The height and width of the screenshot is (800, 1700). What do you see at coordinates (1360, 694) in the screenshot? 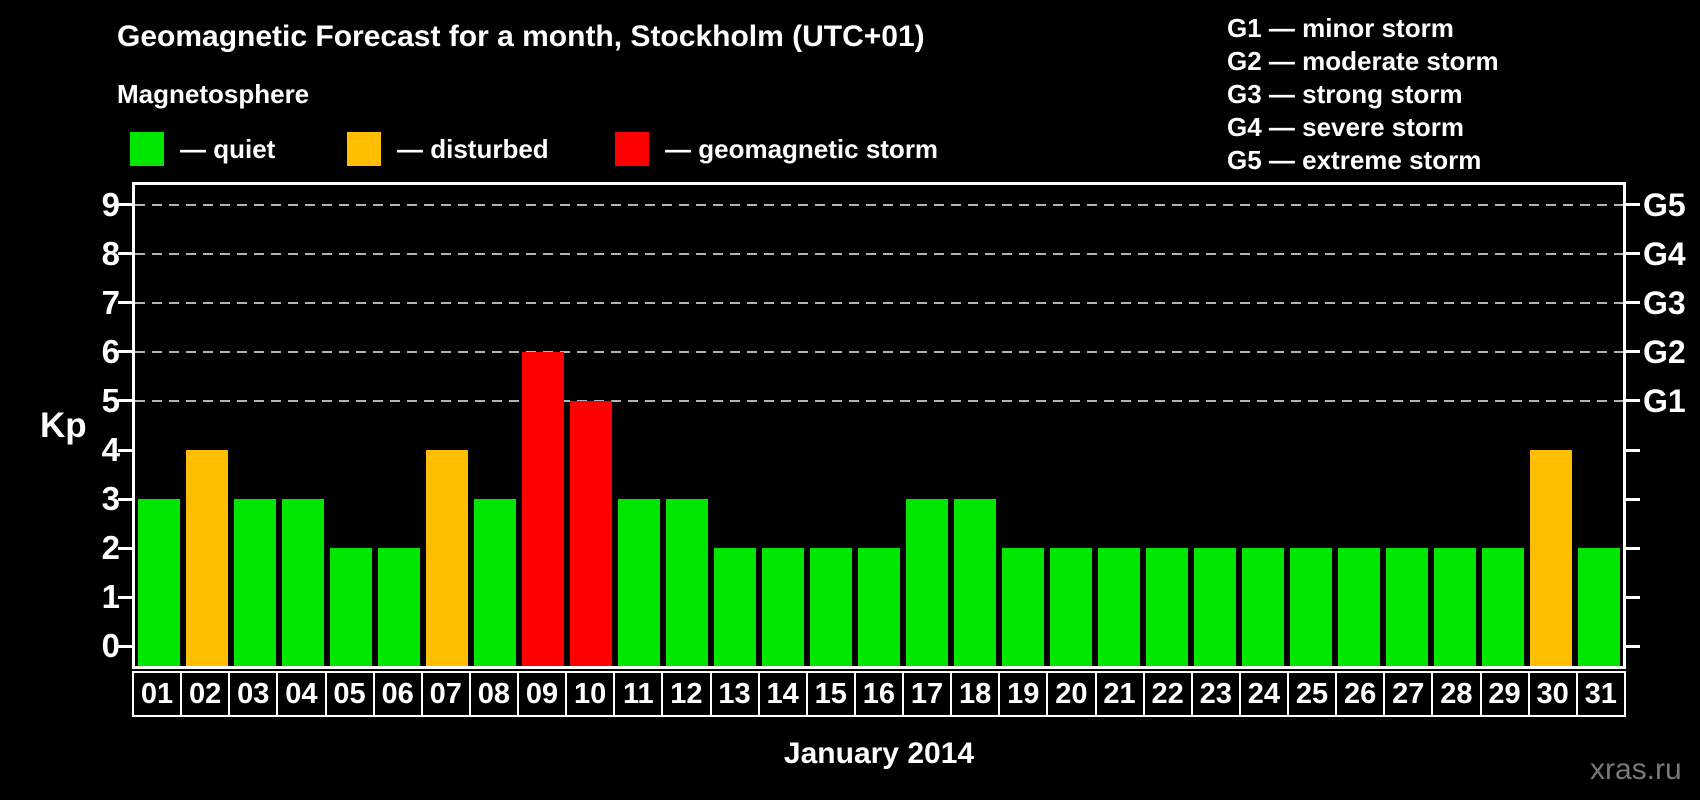
I see `day-label-cell-26: 26` at bounding box center [1360, 694].